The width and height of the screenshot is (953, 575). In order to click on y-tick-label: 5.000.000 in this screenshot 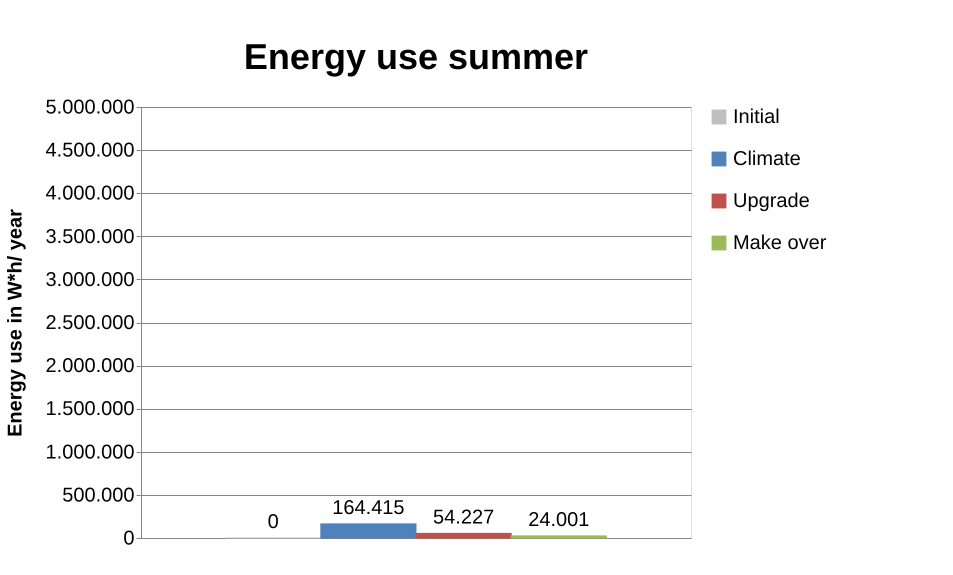, I will do `click(90, 107)`.